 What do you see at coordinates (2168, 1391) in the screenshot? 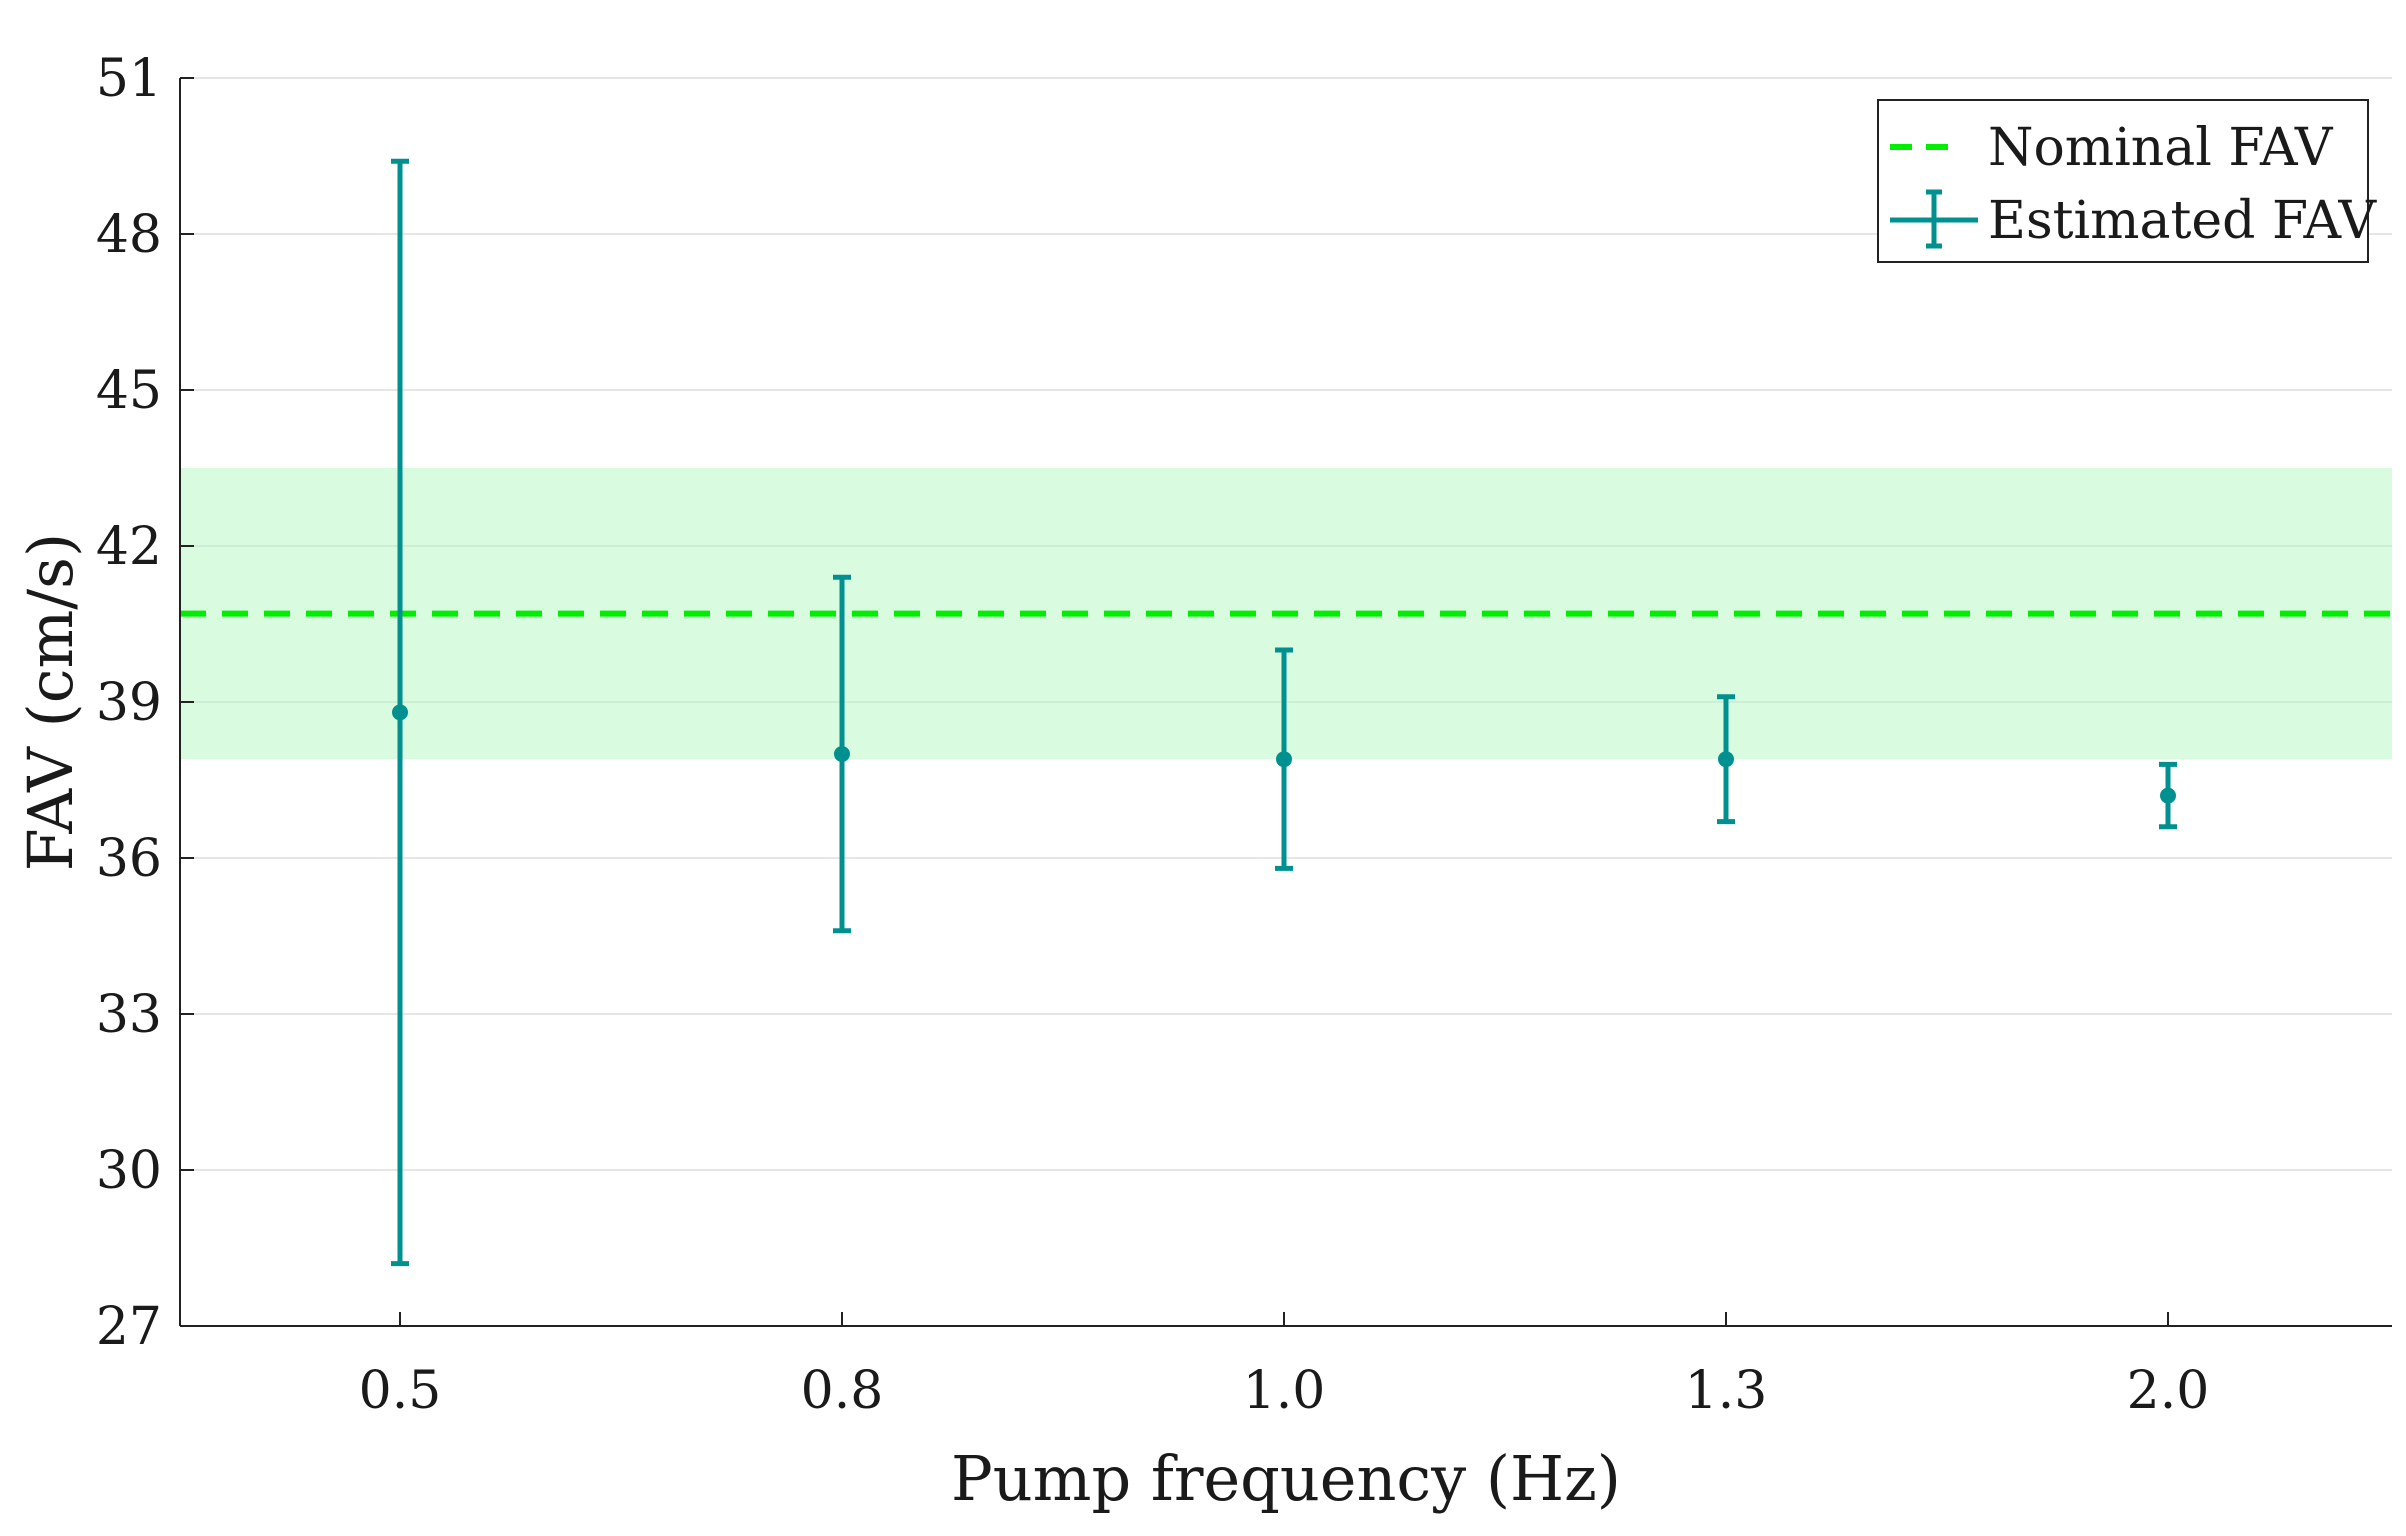
I see `x-tick-label: 2.0` at bounding box center [2168, 1391].